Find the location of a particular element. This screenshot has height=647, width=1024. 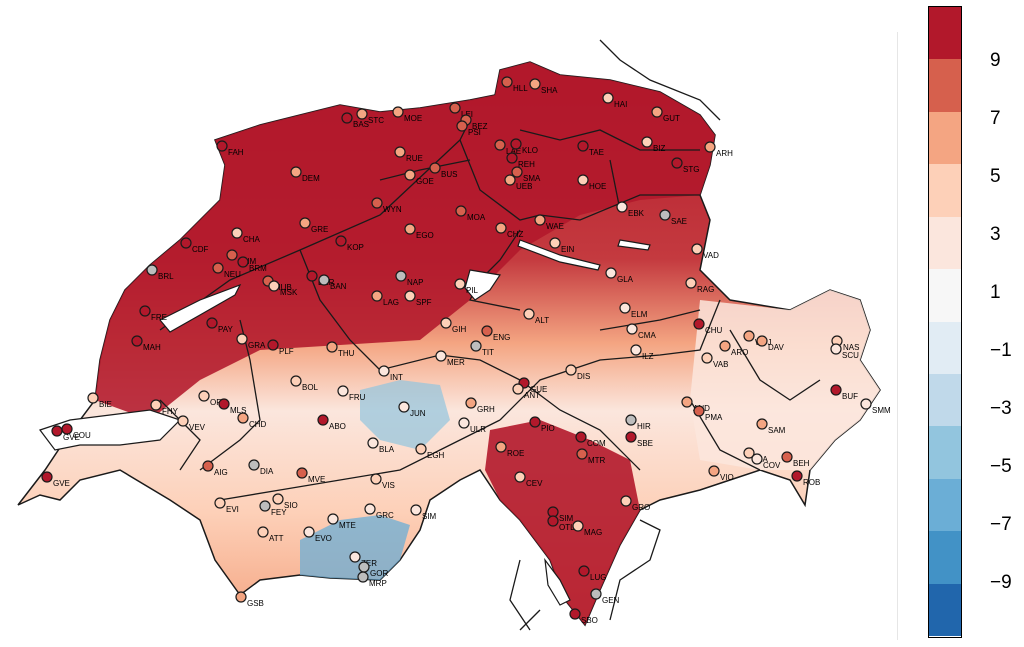

station-label: SMM is located at coordinates (881, 410).